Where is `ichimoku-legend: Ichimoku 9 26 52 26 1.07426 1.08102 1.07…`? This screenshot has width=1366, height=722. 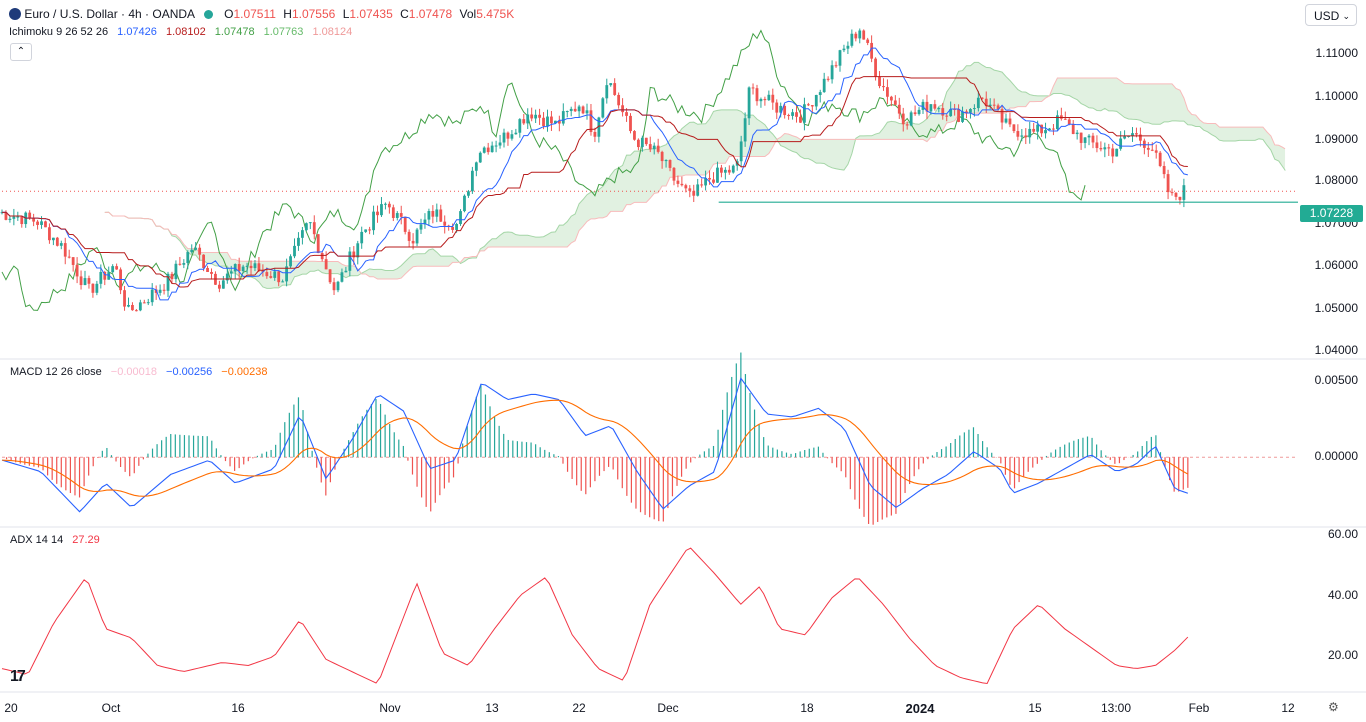 ichimoku-legend: Ichimoku 9 26 52 26 1.07426 1.08102 1.07… is located at coordinates (180, 32).